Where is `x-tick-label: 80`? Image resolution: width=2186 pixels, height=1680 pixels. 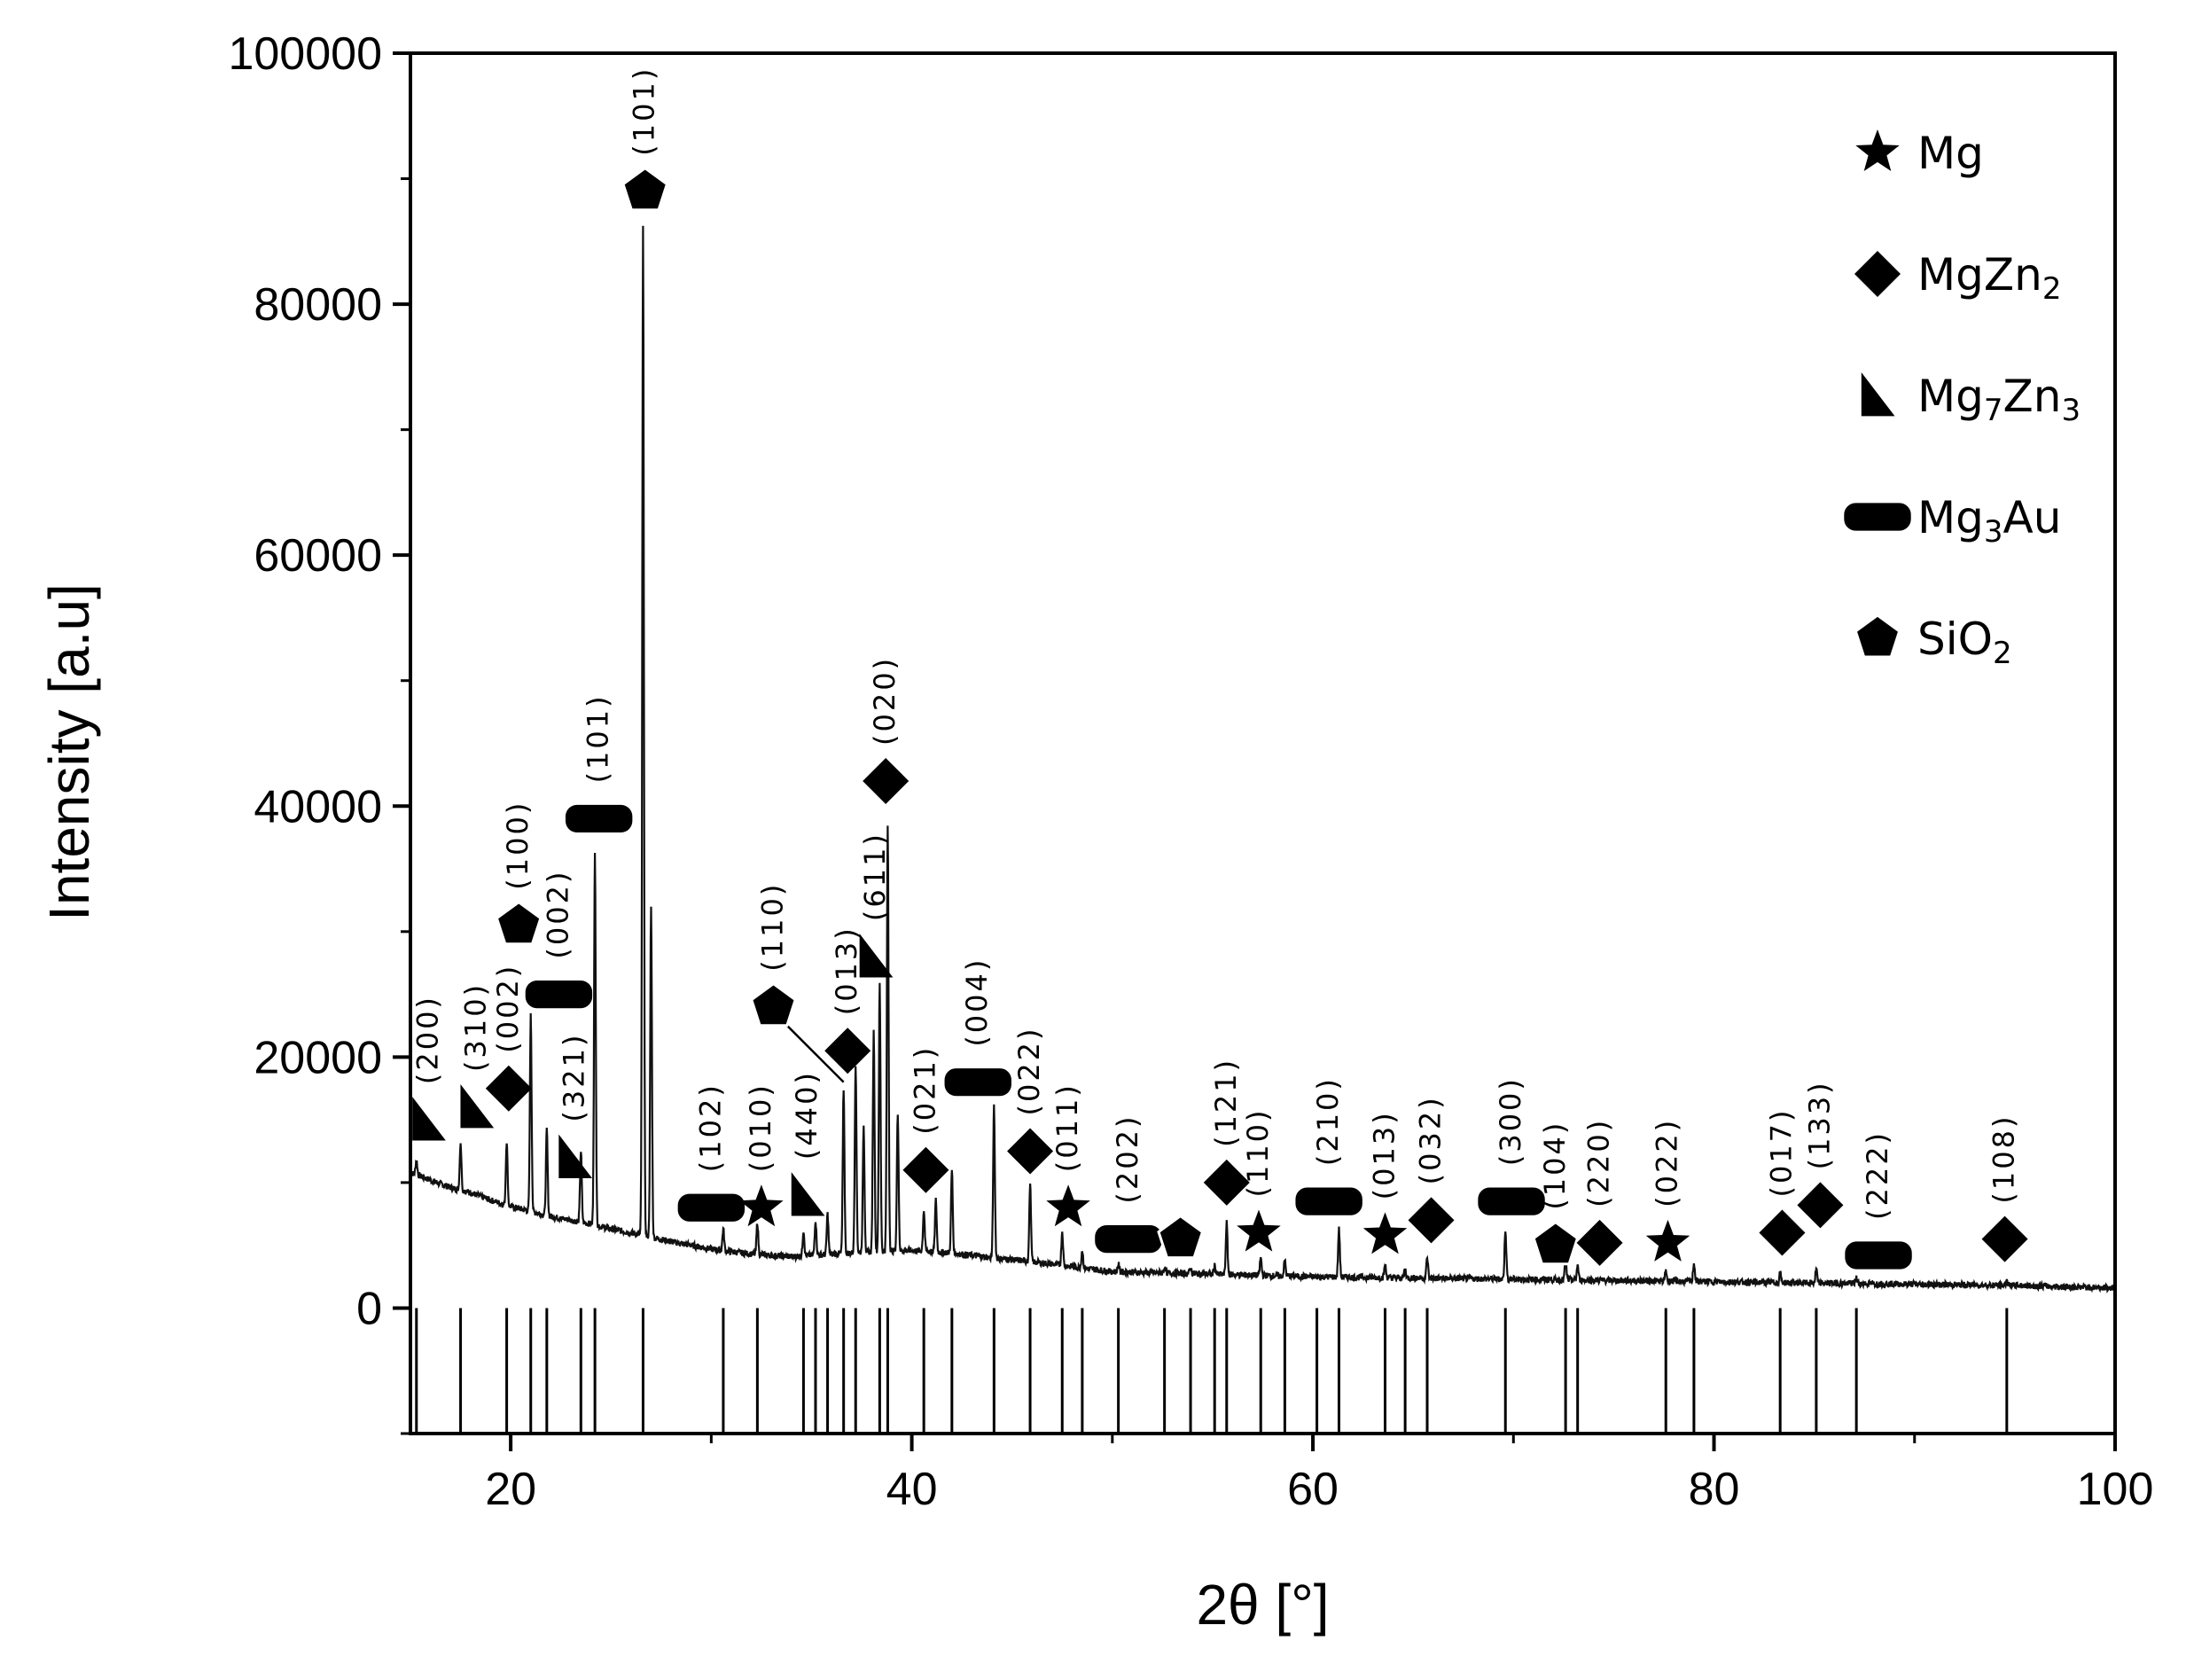 x-tick-label: 80 is located at coordinates (1714, 1489).